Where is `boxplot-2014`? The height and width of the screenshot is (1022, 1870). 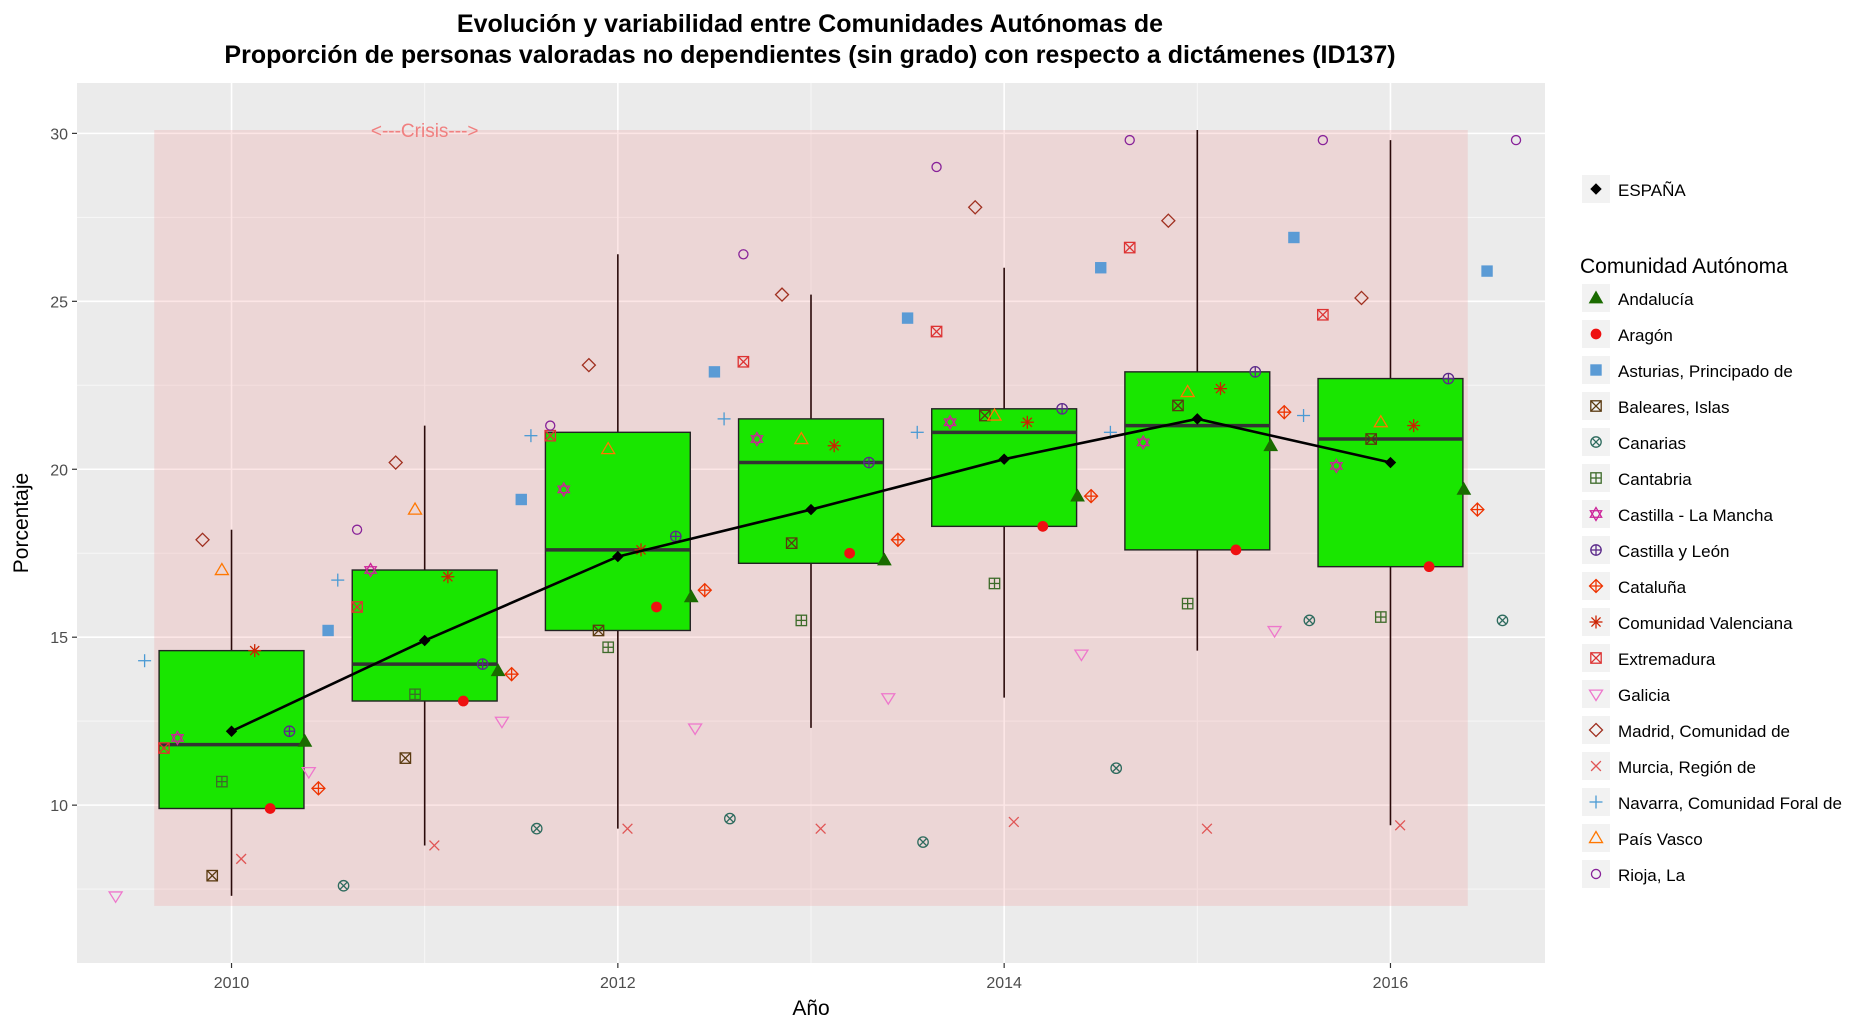 boxplot-2014 is located at coordinates (1004, 482).